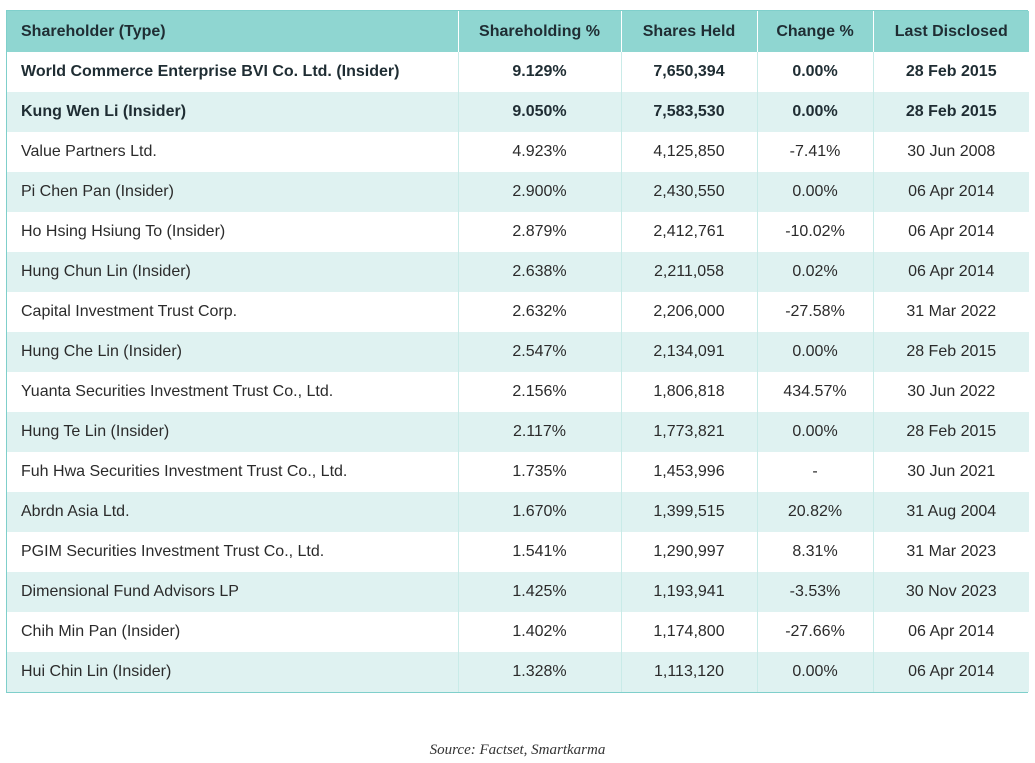 The image size is (1035, 763). I want to click on header-last-disclosed: Last Disclosed, so click(951, 31).